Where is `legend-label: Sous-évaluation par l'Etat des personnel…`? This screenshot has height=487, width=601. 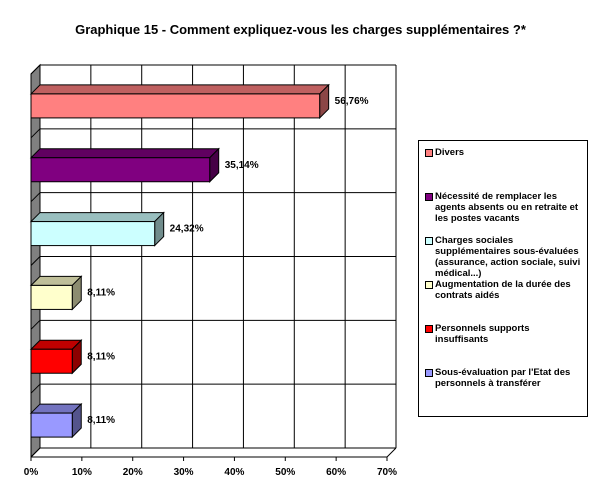
legend-label: Sous-évaluation par l'Etat des personnel… is located at coordinates (503, 378).